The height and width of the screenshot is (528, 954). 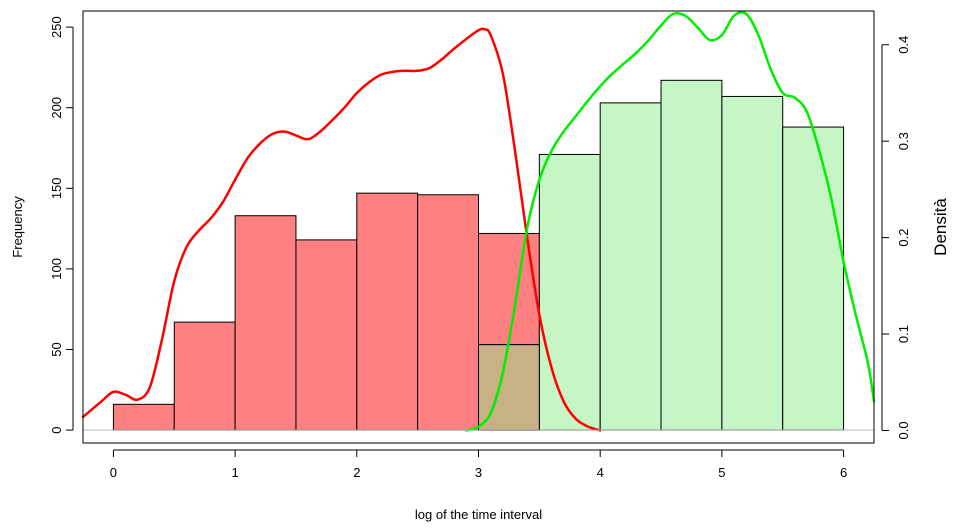 I want to click on y-axis-label: Frequency, so click(x=17, y=227).